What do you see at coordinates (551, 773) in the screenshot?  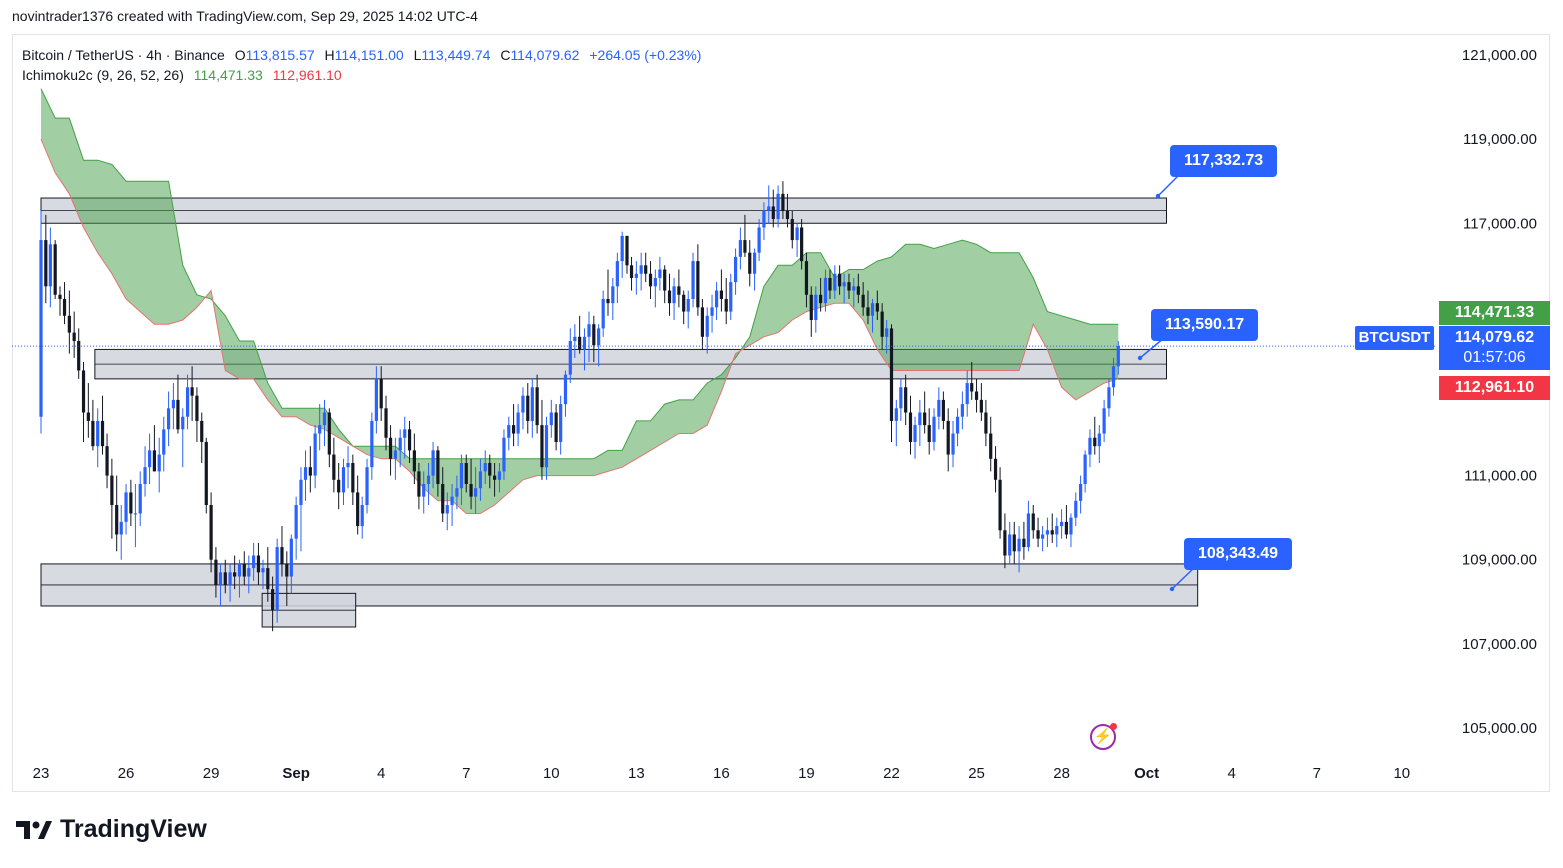 I see `x-tick-label: 10` at bounding box center [551, 773].